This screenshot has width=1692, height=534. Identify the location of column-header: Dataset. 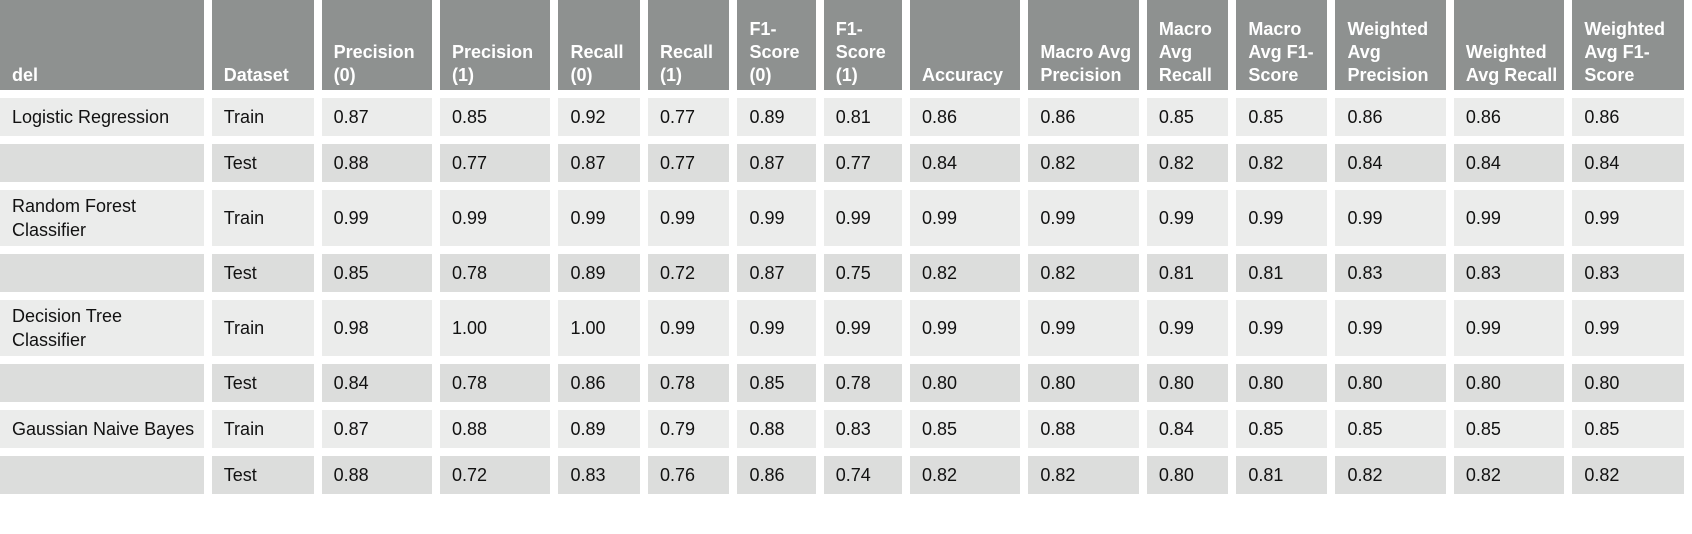
(262, 45).